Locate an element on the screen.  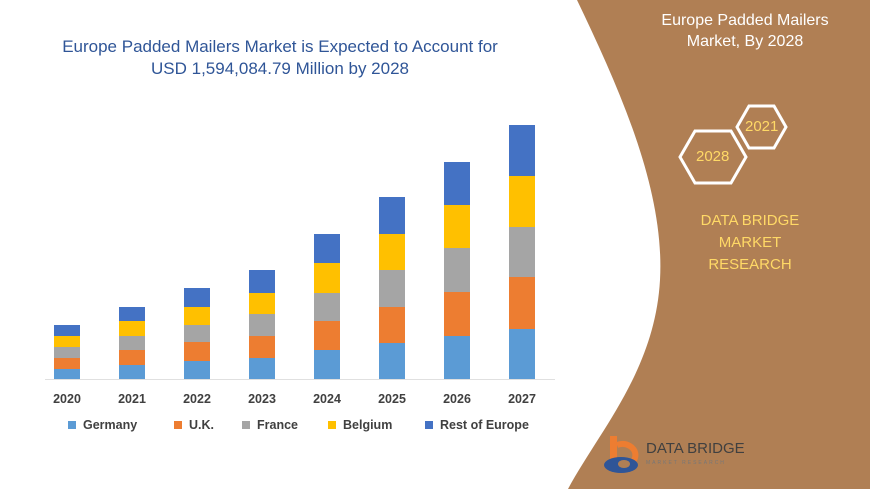
bar-segment-2026-belgium is located at coordinates (457, 226).